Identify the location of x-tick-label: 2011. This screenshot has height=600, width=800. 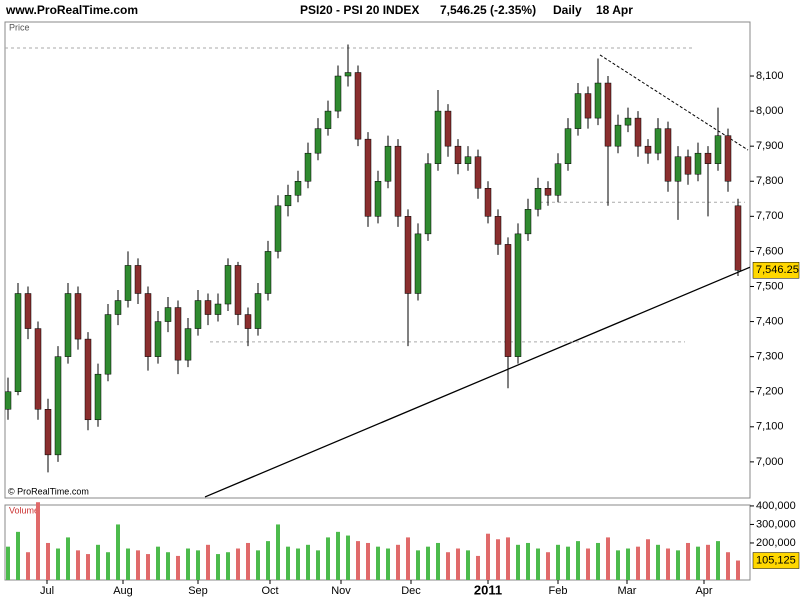
(488, 589).